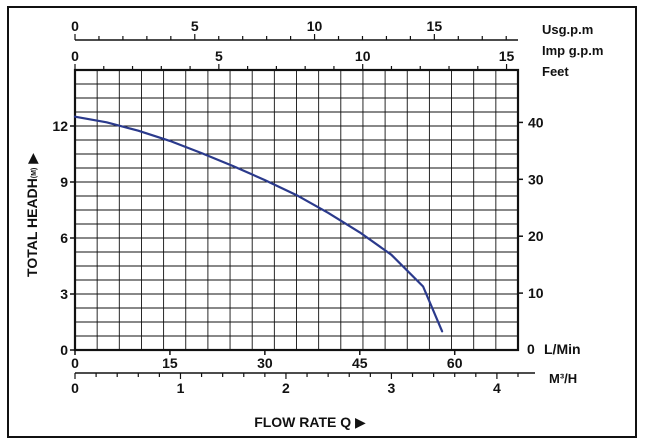 This screenshot has width=650, height=448. I want to click on usg-tick-label: 15, so click(435, 26).